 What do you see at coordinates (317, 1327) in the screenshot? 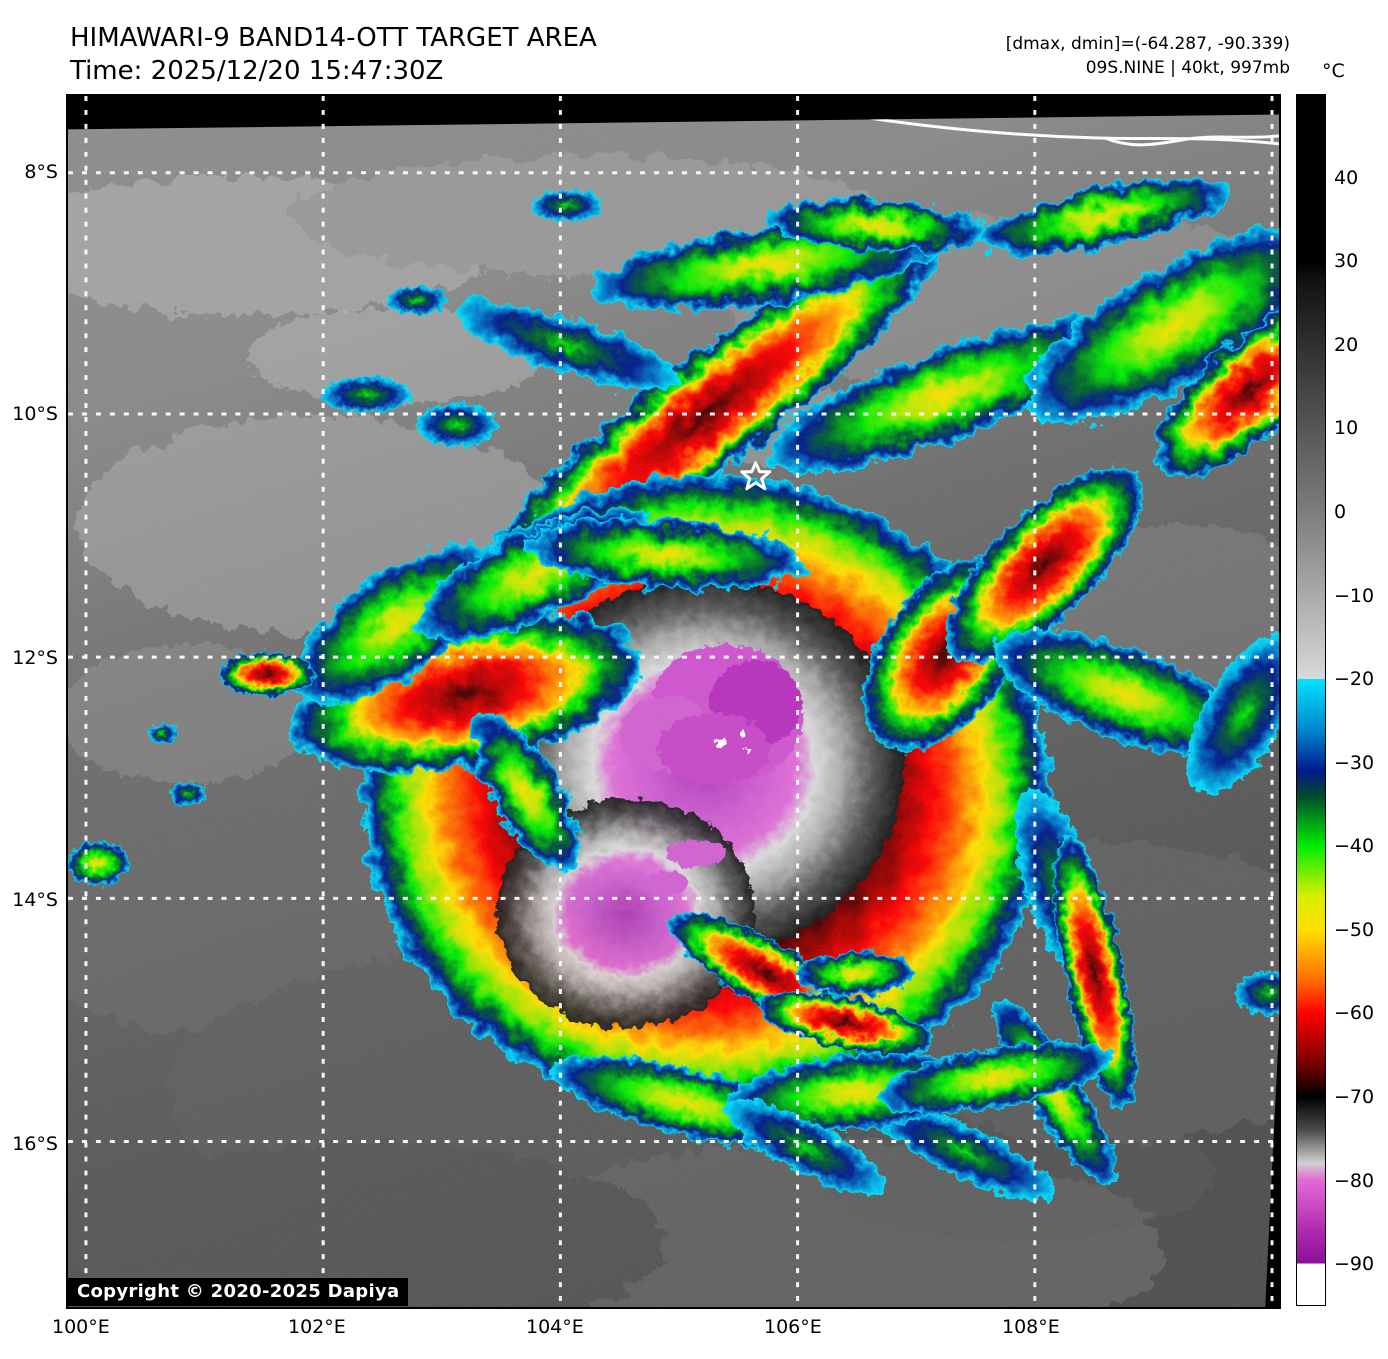
I see `lon-tick-1: 102°E` at bounding box center [317, 1327].